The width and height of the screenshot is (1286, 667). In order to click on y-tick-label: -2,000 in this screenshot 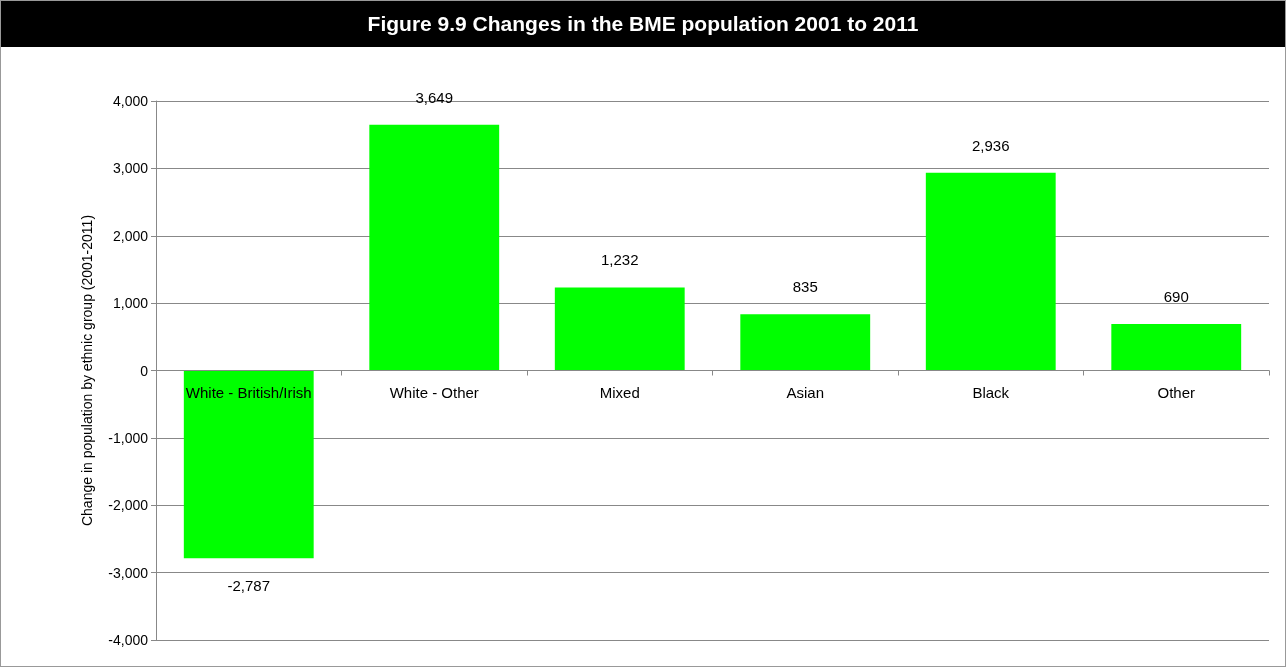, I will do `click(128, 505)`.